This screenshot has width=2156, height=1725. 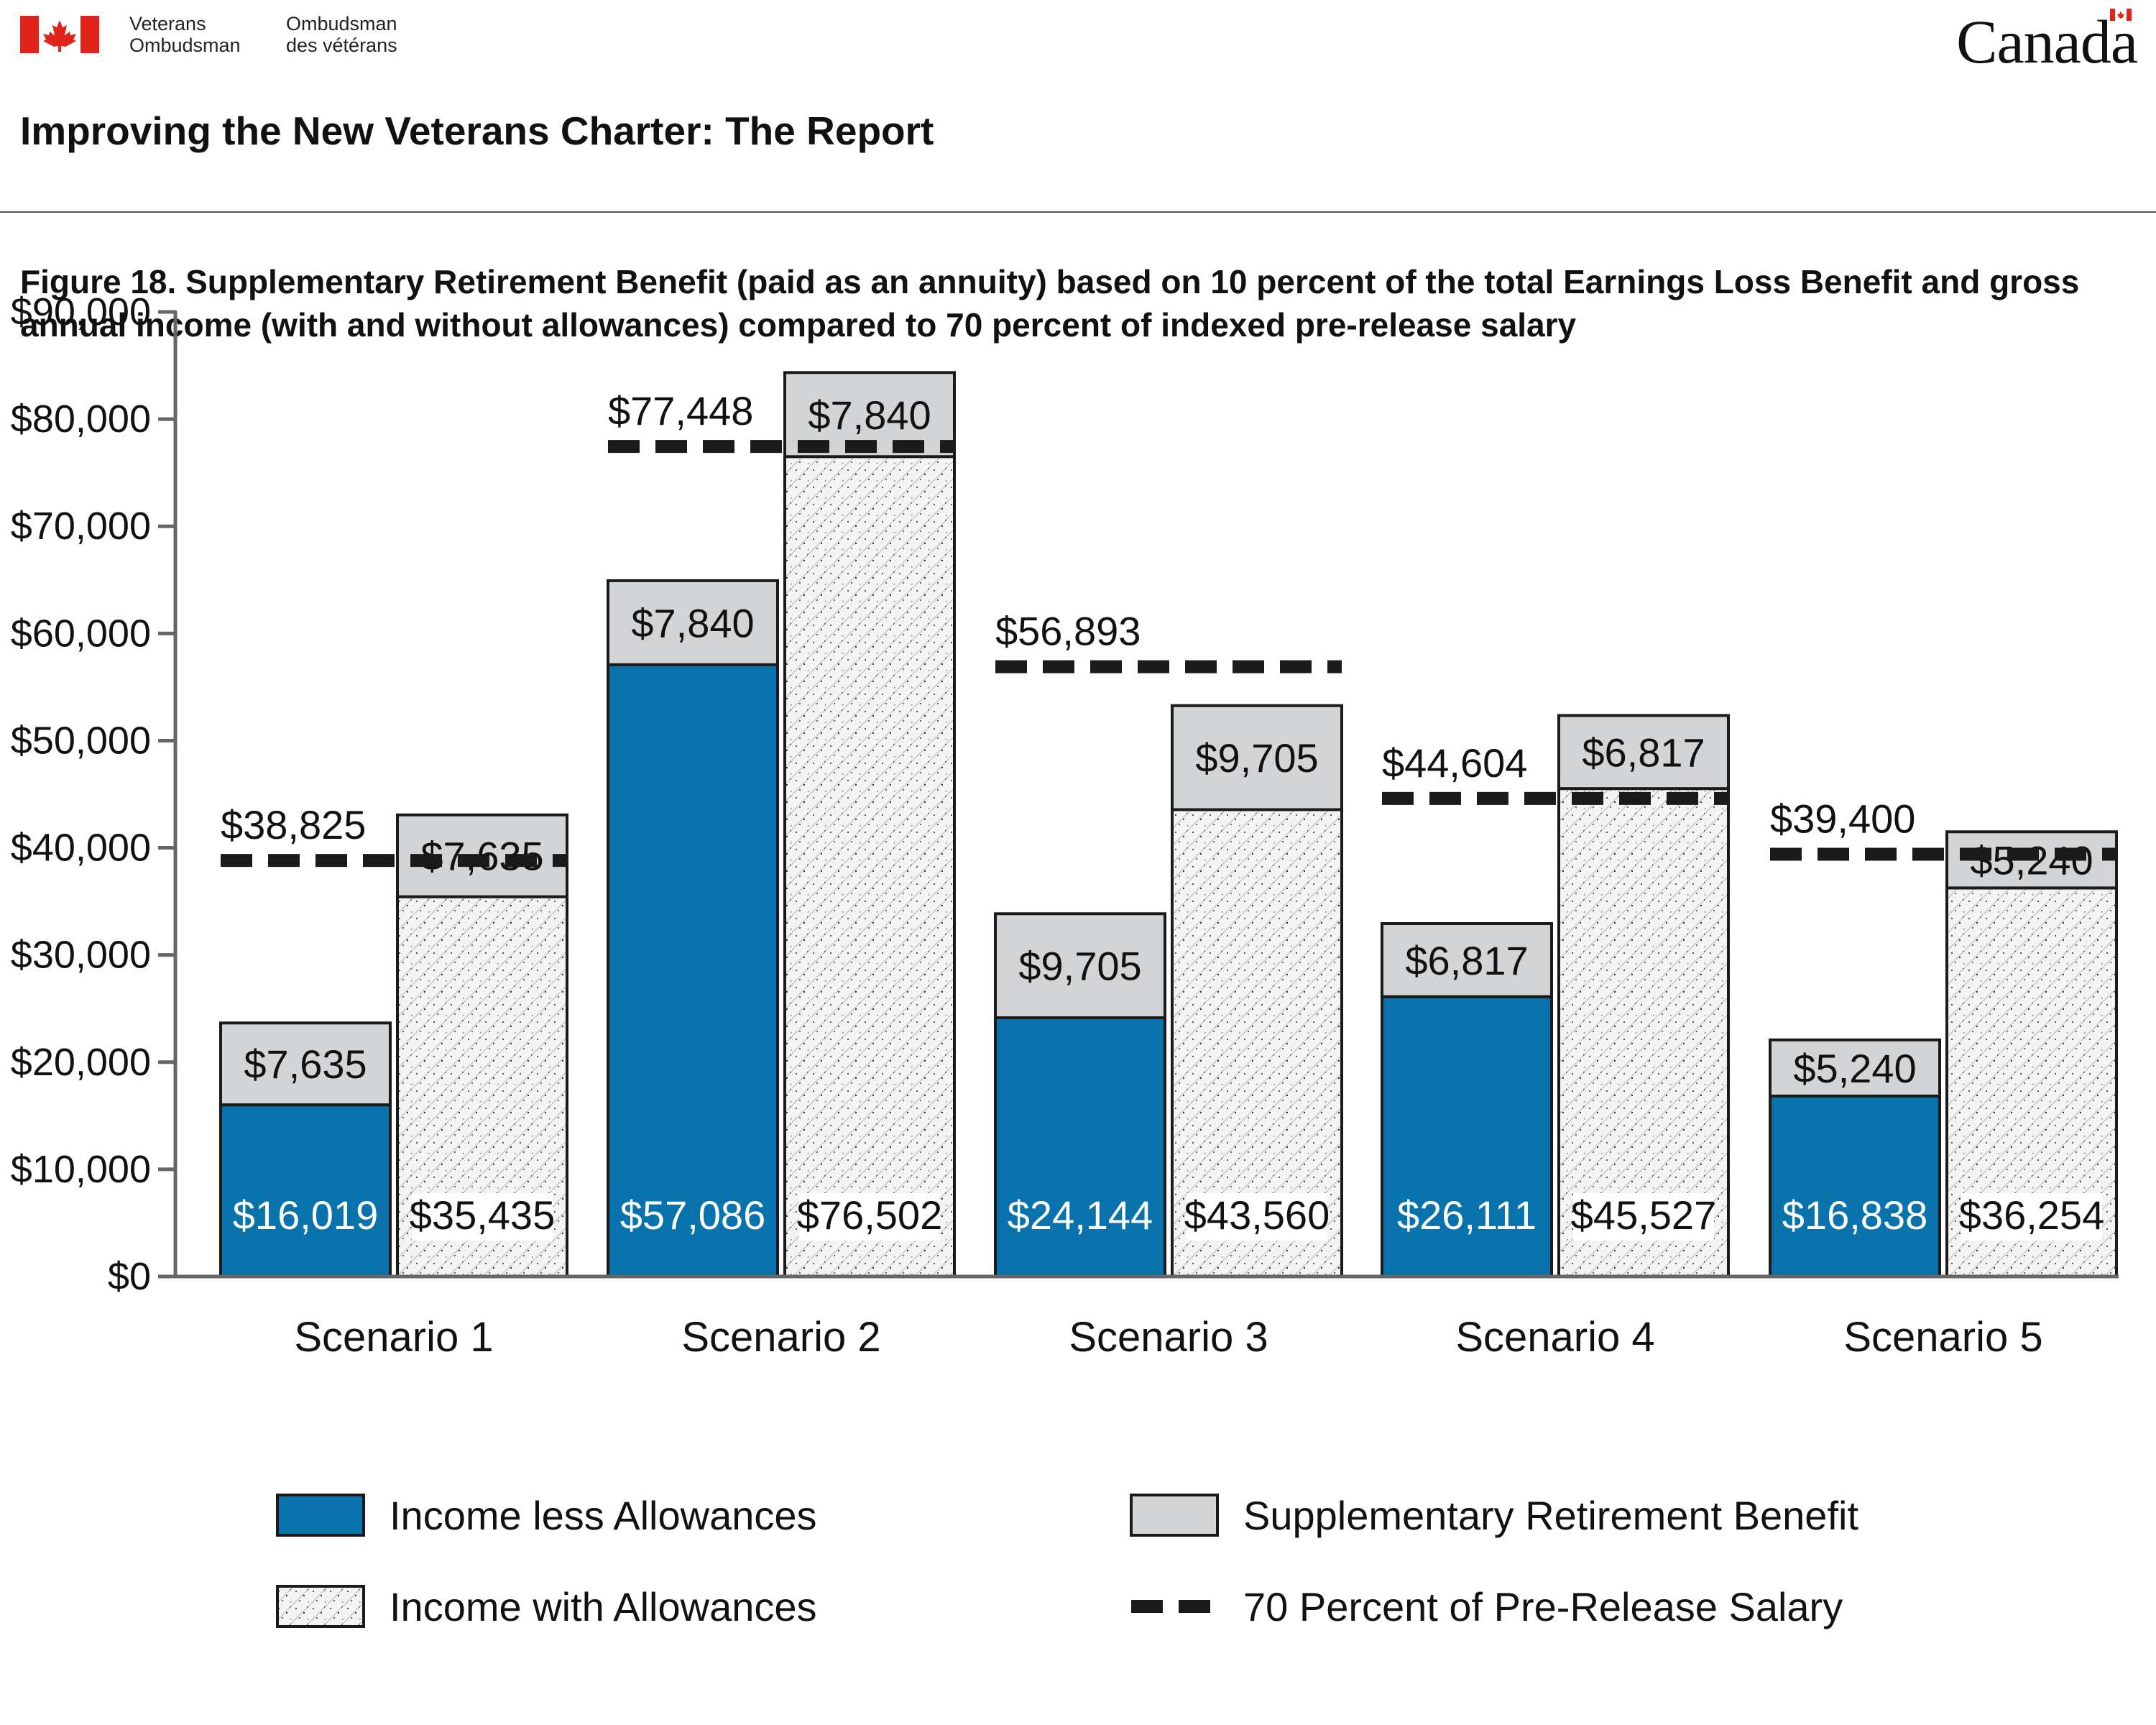 I want to click on data-label-srb-less: $5,240, so click(x=1854, y=1068).